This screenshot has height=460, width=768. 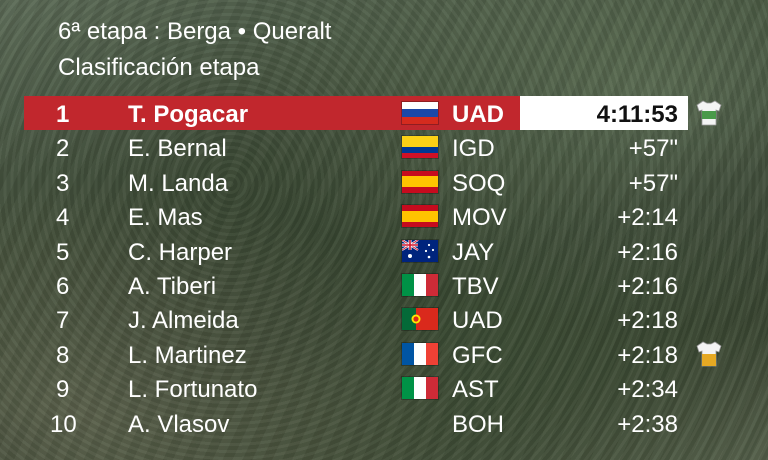 I want to click on rider-name: A. Tiberi, so click(x=172, y=286).